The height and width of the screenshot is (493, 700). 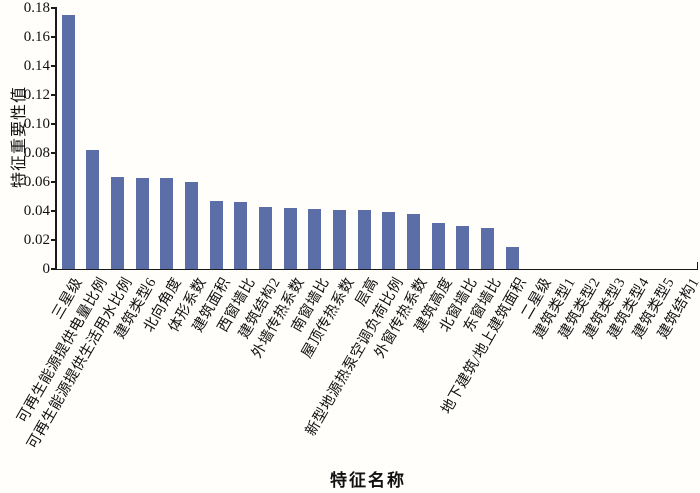 What do you see at coordinates (697, 266) in the screenshot?
I see `x-axis-end-tick` at bounding box center [697, 266].